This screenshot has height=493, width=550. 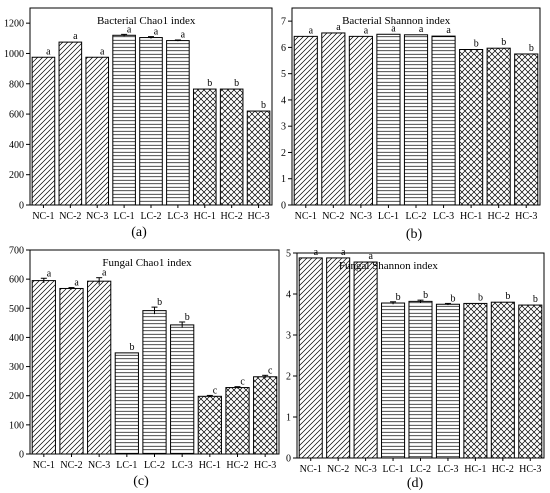 I want to click on y-tick-label: 1200, so click(x=14, y=24).